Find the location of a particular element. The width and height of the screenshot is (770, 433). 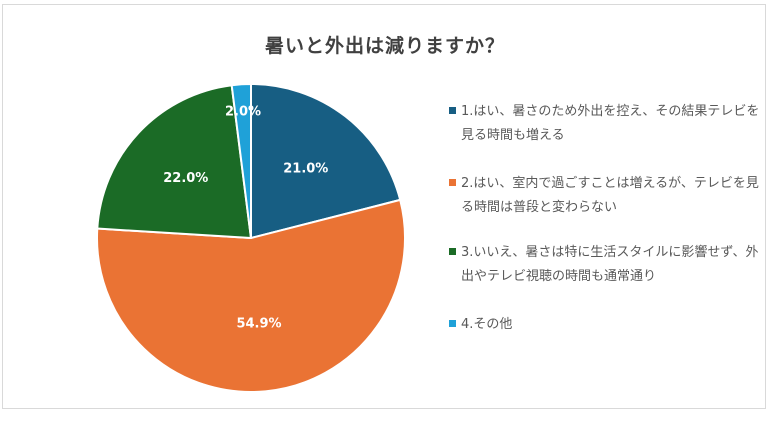

legend-label-3: 3.いいえ、暑さは特に生活スタイルに影響せず、外出やテレビ視聴の時間も通常通り is located at coordinates (610, 264).